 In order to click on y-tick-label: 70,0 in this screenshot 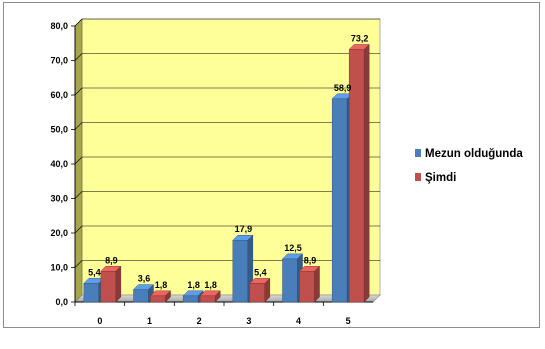, I will do `click(59, 61)`.